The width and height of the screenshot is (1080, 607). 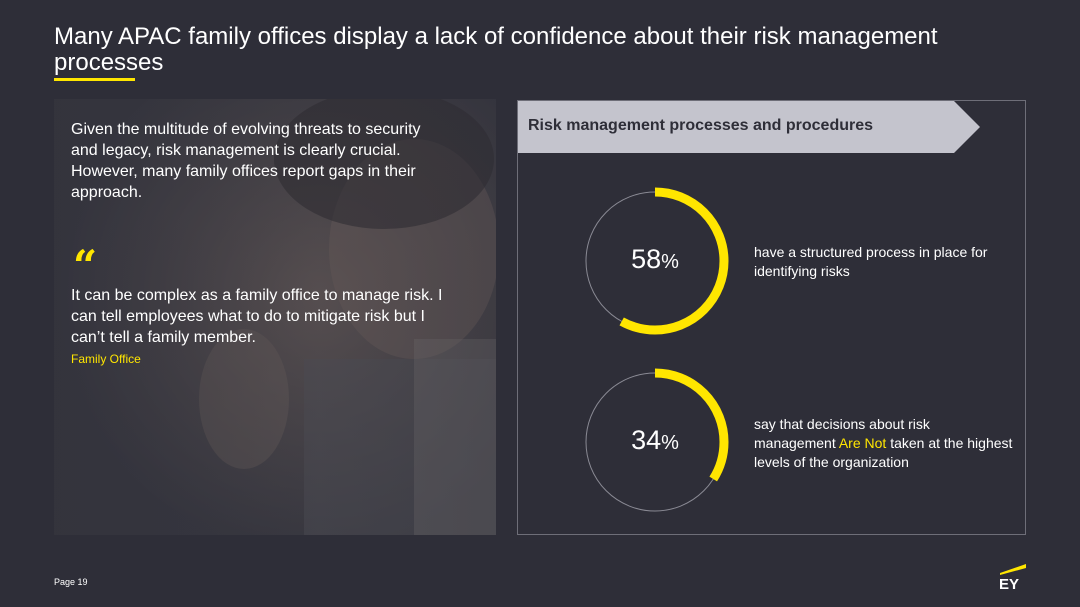 I want to click on stat-value: 58%, so click(x=655, y=260).